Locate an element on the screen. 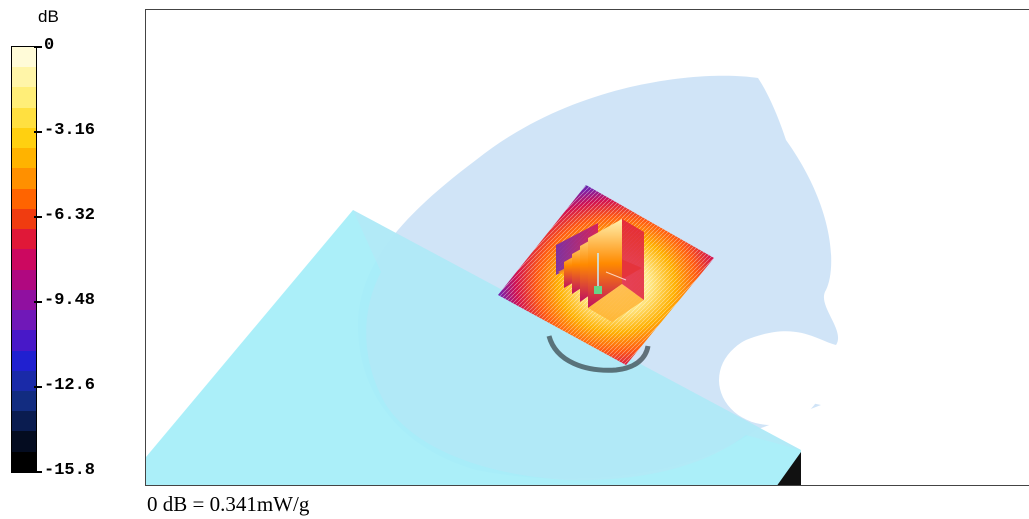 This screenshot has width=1029, height=519. legend-tick-label: -9.48 is located at coordinates (70, 300).